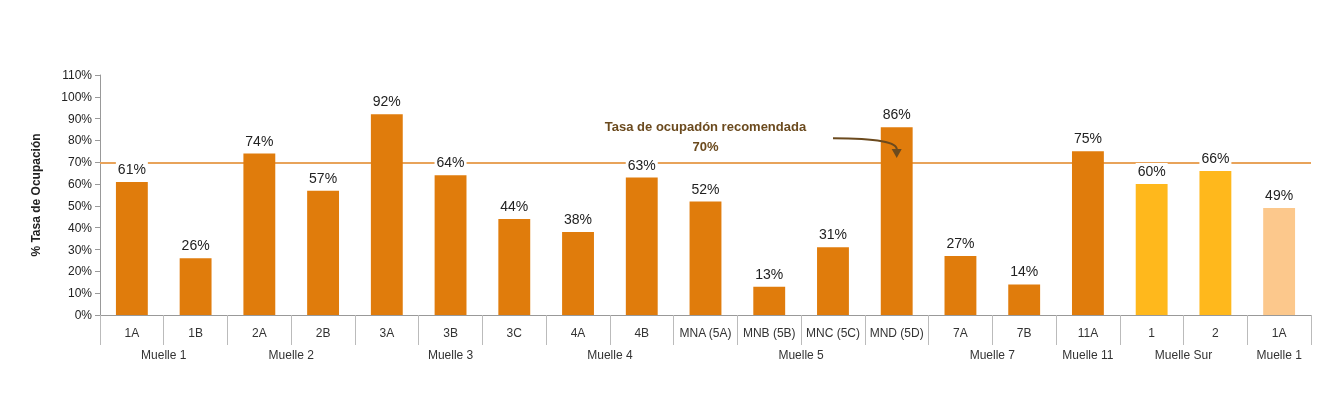 This screenshot has width=1333, height=411. Describe the element at coordinates (960, 243) in the screenshot. I see `data-label: 27%` at that location.